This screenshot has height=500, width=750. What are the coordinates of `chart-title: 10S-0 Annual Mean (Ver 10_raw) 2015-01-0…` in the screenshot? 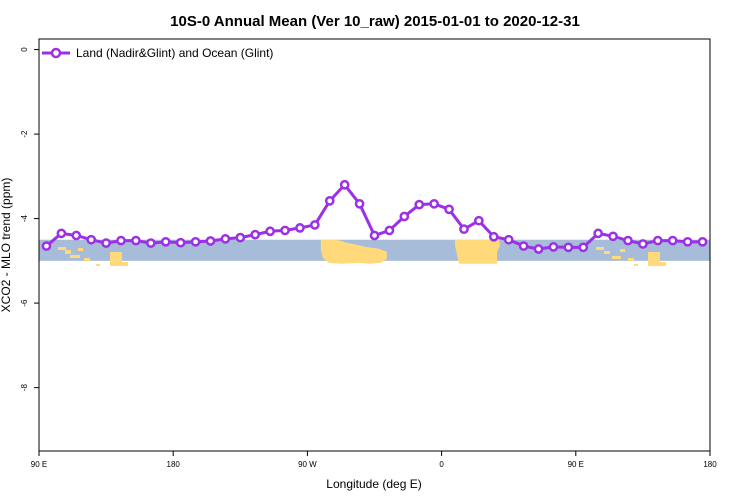 It's located at (375, 21).